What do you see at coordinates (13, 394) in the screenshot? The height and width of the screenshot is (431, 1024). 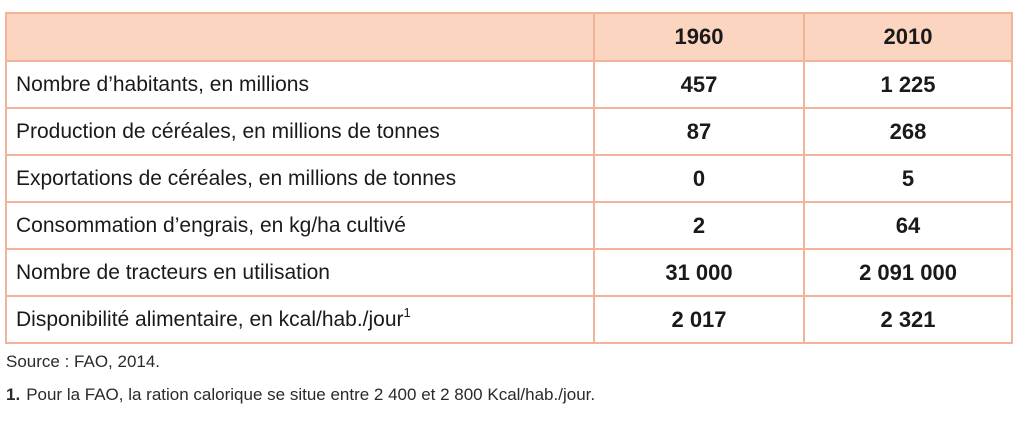 I see `footnote-number: 1.` at bounding box center [13, 394].